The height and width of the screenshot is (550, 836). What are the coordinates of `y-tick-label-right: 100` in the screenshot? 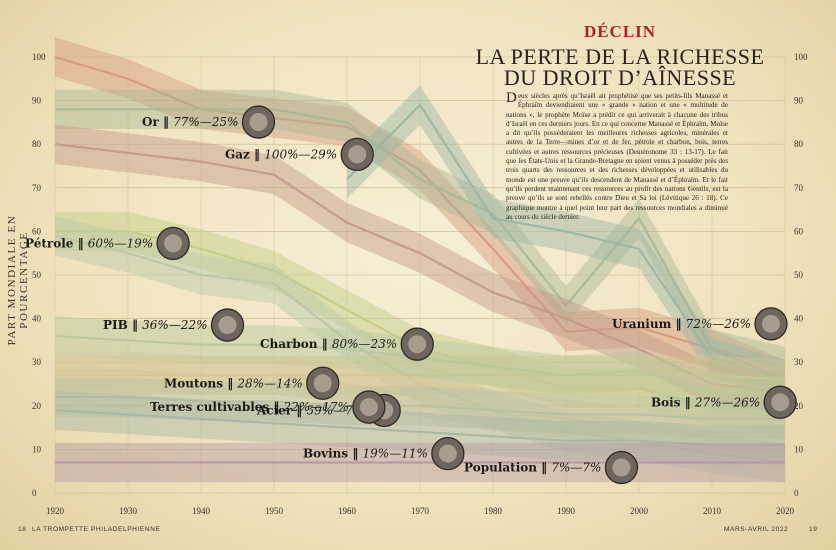 It's located at (801, 57).